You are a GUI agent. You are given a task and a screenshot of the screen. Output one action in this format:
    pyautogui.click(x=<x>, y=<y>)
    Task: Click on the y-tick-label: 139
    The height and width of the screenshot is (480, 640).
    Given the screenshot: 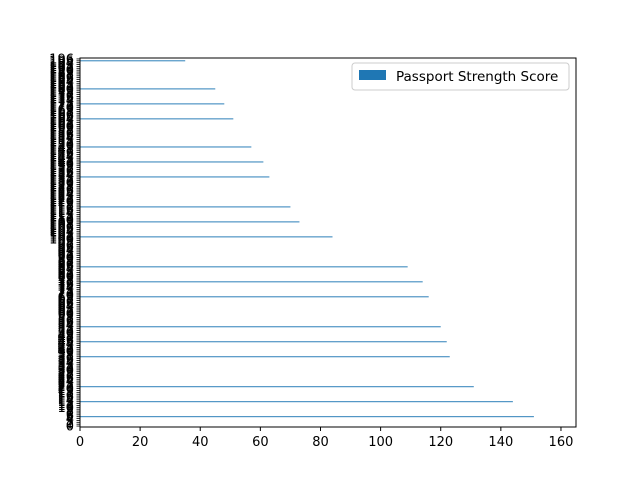 What is the action you would take?
    pyautogui.click(x=61, y=166)
    